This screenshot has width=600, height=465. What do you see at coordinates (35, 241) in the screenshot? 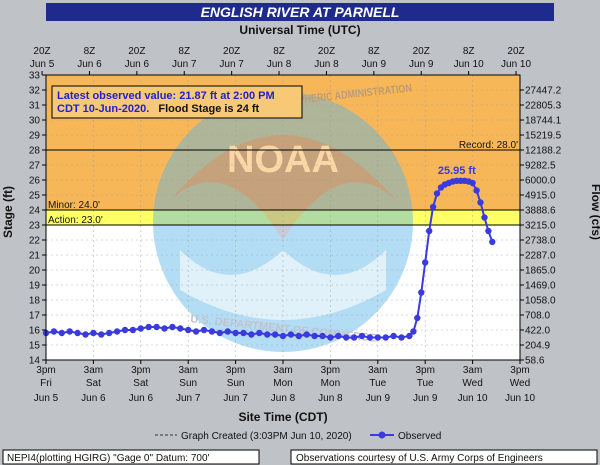
I see `stage-tick-label: 22` at bounding box center [35, 241].